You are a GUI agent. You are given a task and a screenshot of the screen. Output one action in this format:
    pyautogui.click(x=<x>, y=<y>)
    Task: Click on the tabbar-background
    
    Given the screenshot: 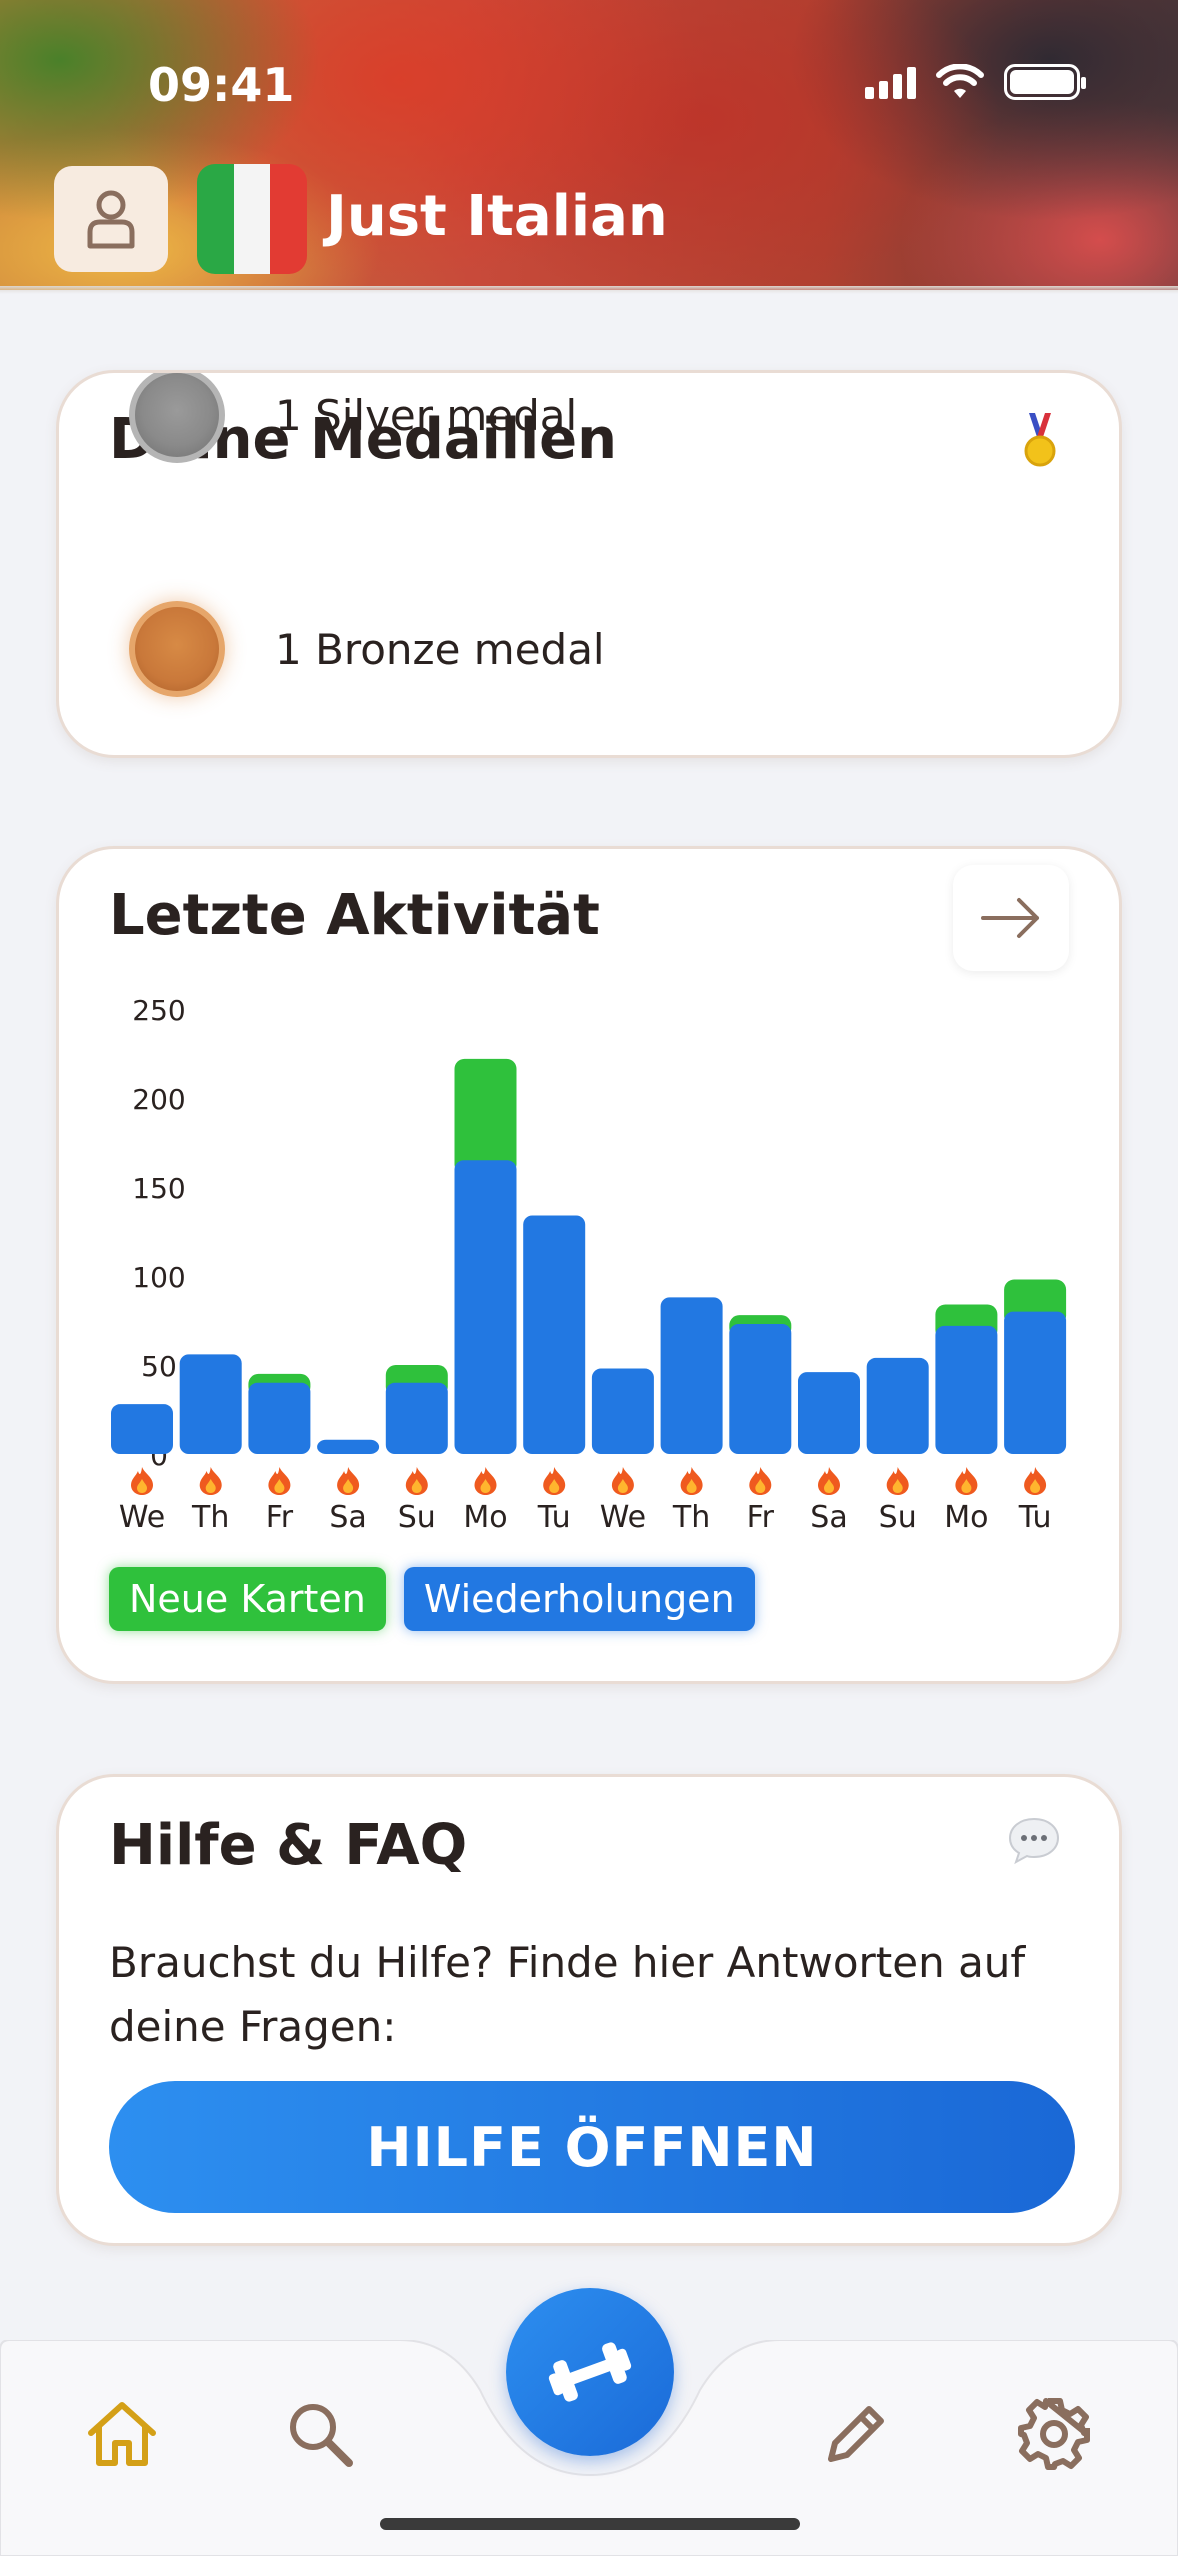 What is the action you would take?
    pyautogui.click(x=589, y=2448)
    